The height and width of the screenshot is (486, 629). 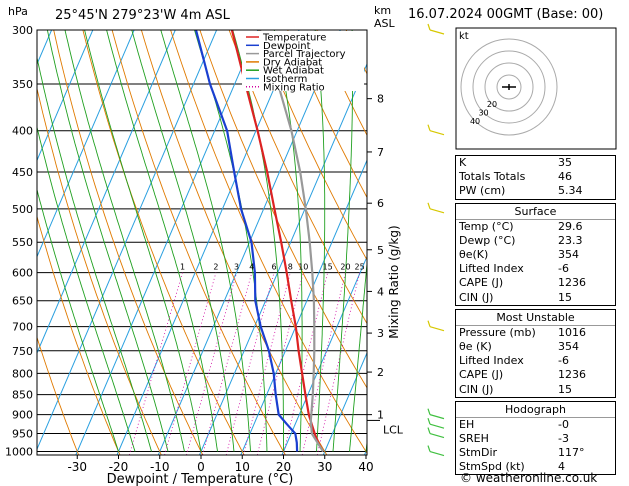 What do you see at coordinates (536, 389) in the screenshot?
I see `index-row: CIN (J) 15` at bounding box center [536, 389].